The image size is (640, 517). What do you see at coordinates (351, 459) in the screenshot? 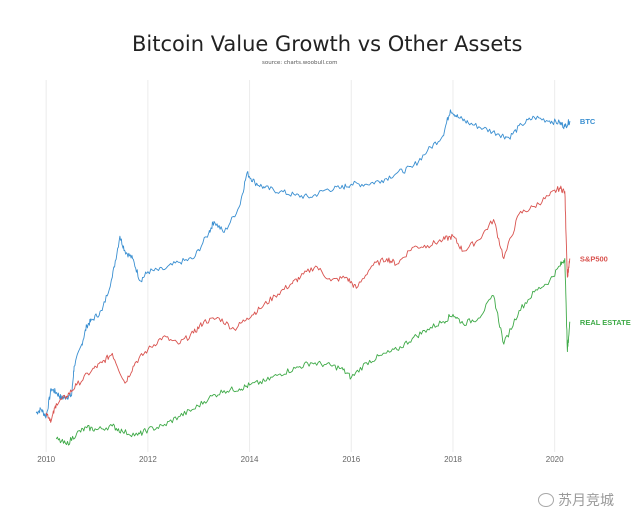
I see `x-tick-label: 2016` at bounding box center [351, 459].